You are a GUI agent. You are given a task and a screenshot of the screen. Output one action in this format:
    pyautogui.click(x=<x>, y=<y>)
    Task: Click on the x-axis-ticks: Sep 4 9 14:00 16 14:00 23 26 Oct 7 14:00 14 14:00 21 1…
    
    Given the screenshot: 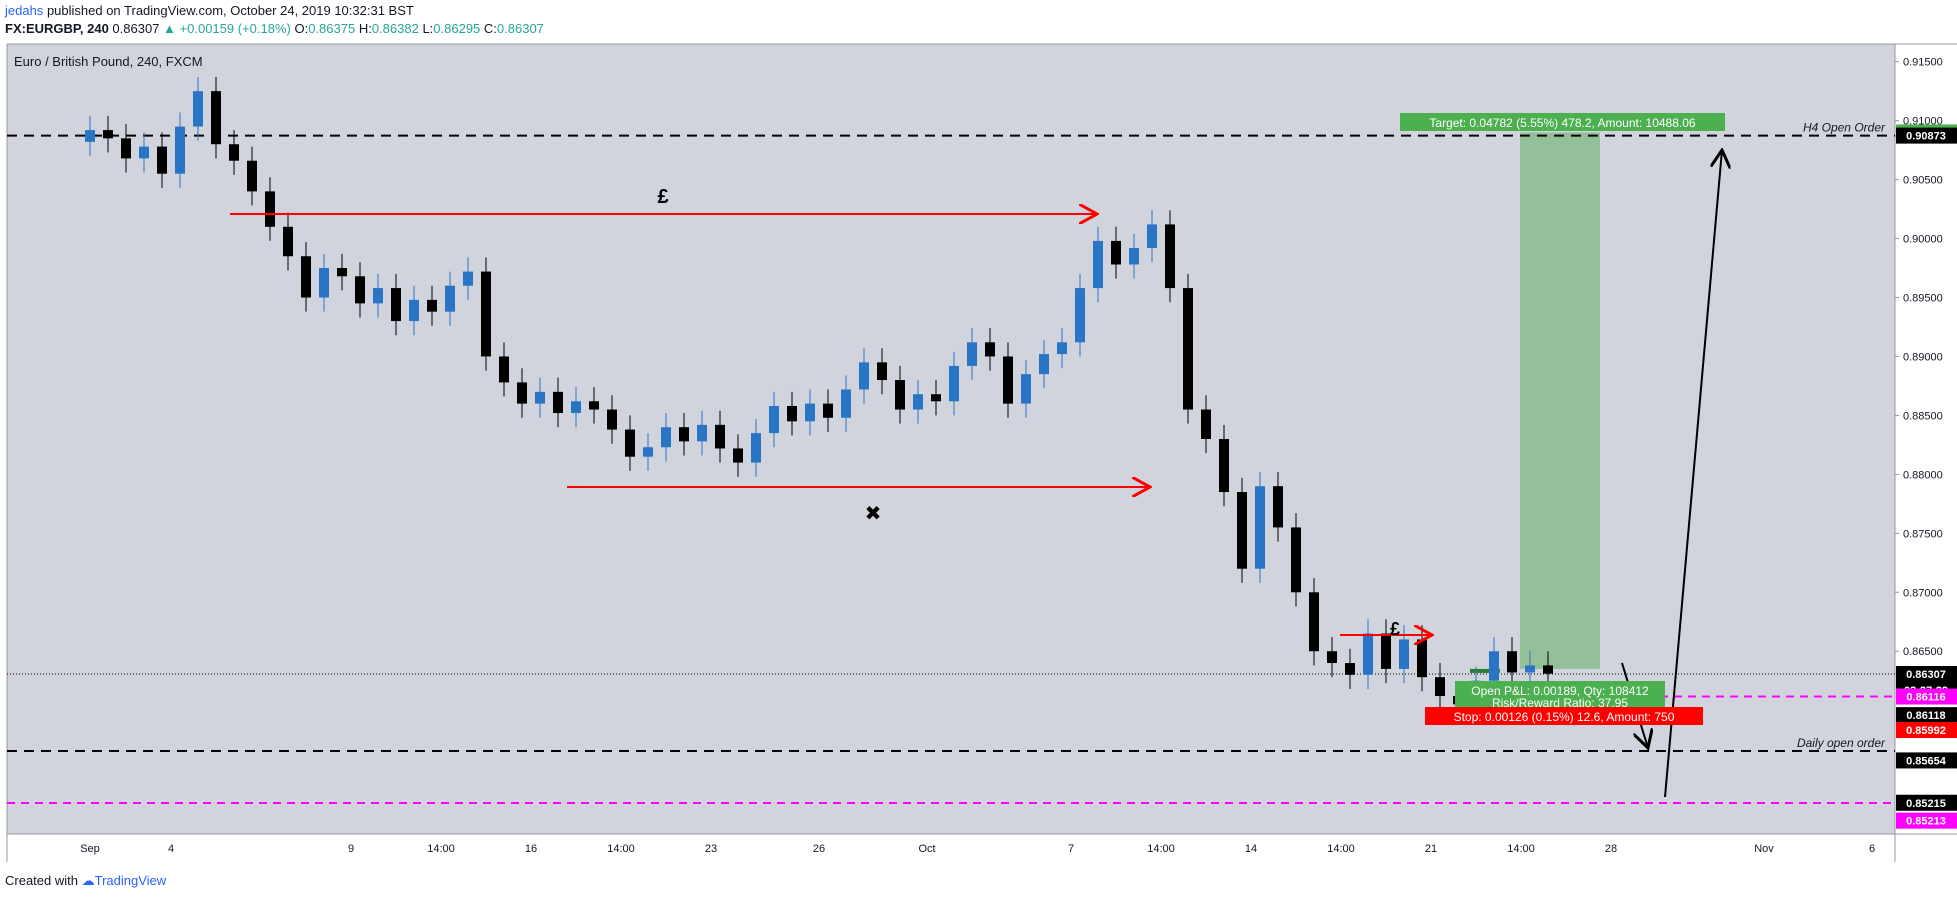 What is the action you would take?
    pyautogui.click(x=977, y=849)
    